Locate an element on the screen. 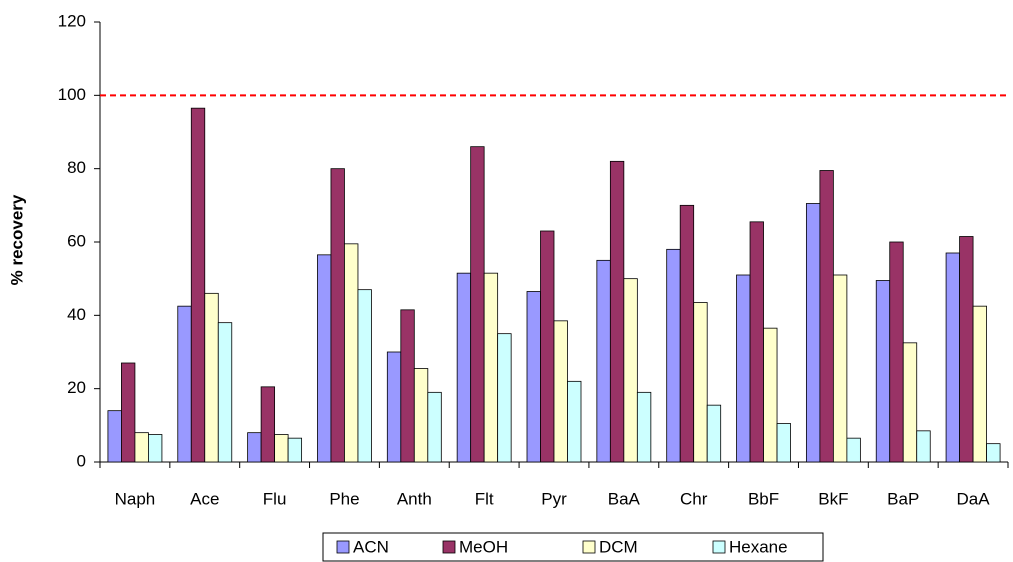 This screenshot has width=1013, height=562. x-tick-label: BaA is located at coordinates (624, 498).